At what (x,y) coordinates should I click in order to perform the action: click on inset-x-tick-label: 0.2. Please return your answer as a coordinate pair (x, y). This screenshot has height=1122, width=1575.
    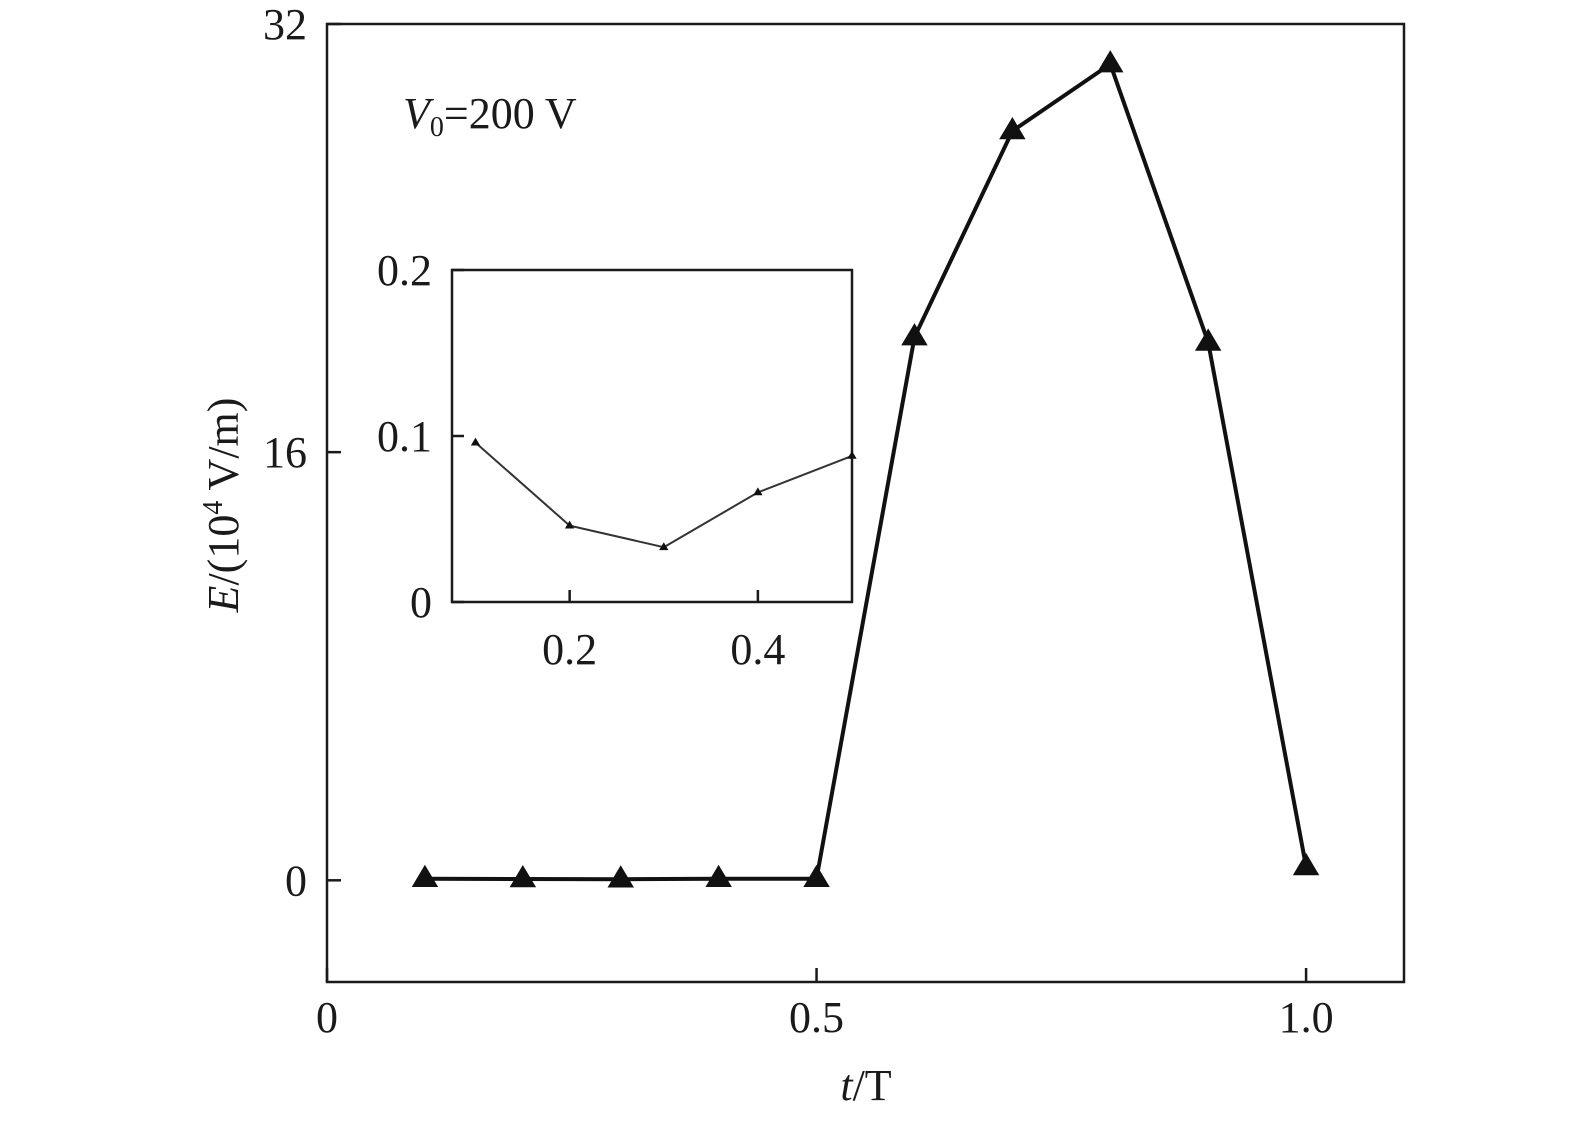
    Looking at the image, I should click on (569, 649).